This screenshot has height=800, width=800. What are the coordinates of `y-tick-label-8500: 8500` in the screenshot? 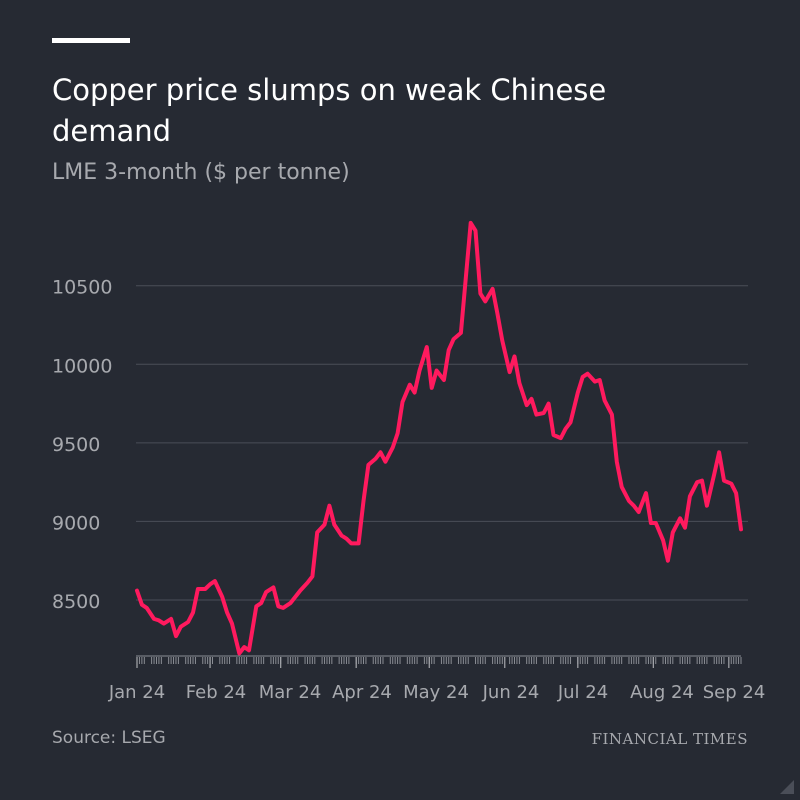 It's located at (76, 602).